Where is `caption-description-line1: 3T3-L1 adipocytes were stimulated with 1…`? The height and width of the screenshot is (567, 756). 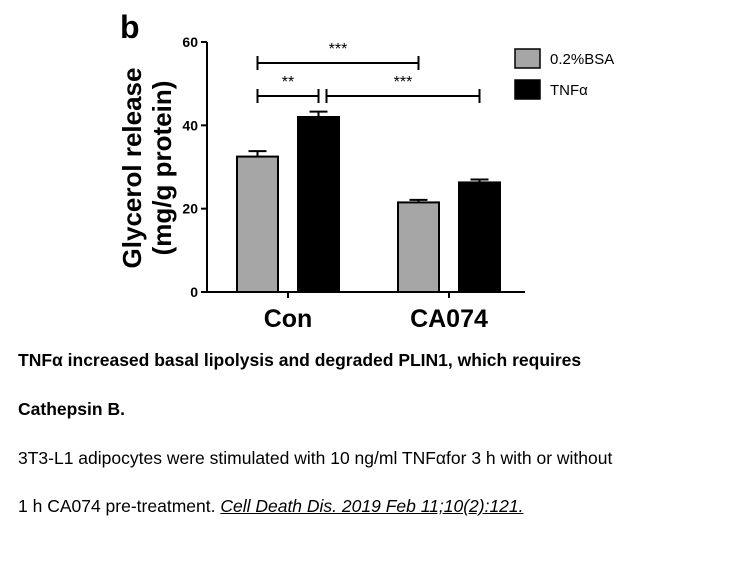 caption-description-line1: 3T3-L1 adipocytes were stimulated with 1… is located at coordinates (315, 458).